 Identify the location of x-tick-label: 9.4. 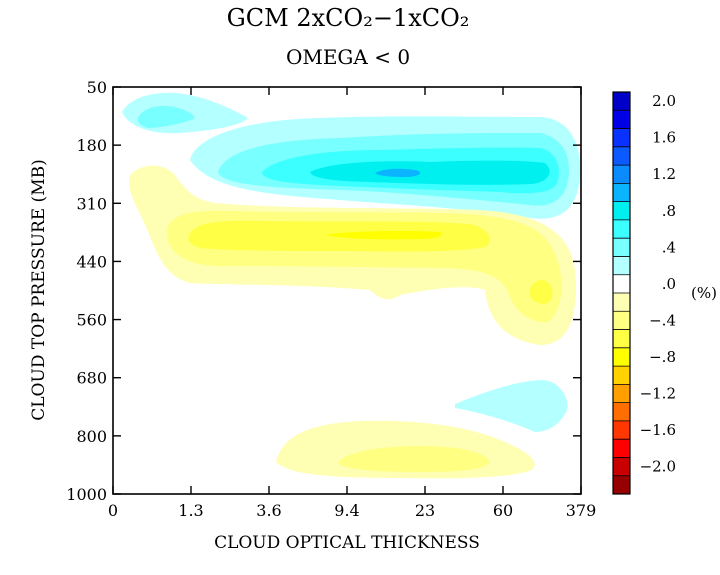
(346, 510).